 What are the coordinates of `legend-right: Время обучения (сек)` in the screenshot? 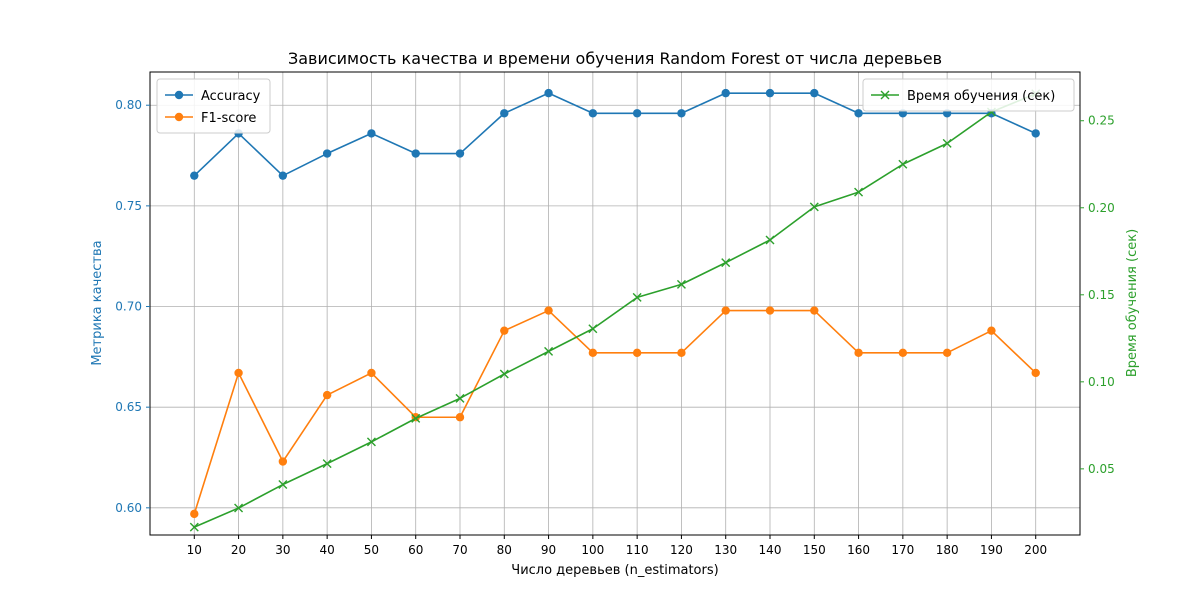 It's located at (968, 95).